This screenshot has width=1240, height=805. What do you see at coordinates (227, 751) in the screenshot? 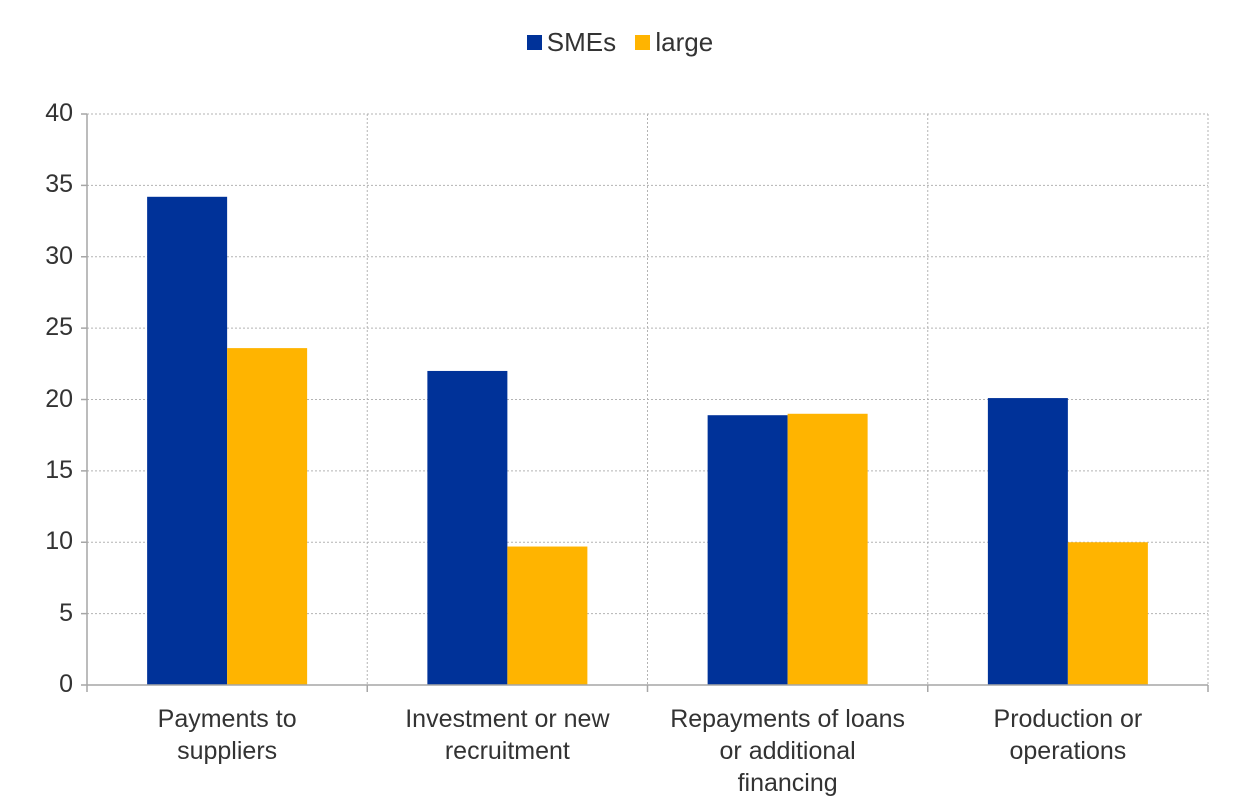
I see `x-tick-label-line: suppliers` at bounding box center [227, 751].